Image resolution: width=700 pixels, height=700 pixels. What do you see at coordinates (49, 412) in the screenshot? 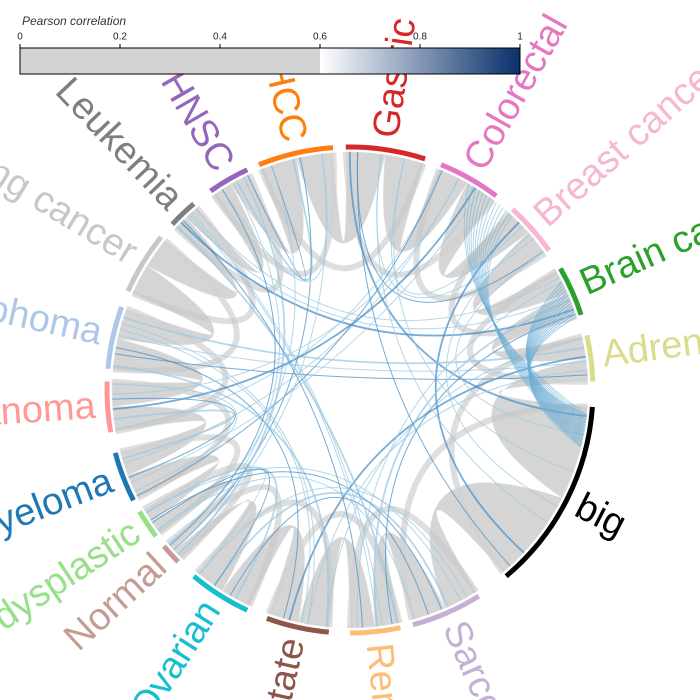
I see `group-label: Melanoma` at bounding box center [49, 412].